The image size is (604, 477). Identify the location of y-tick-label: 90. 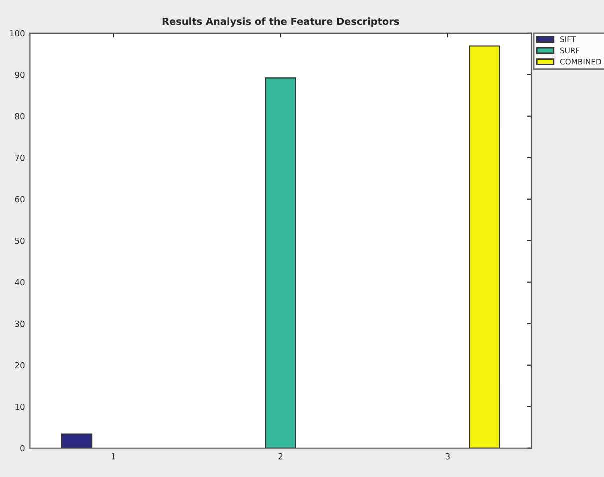
(20, 75).